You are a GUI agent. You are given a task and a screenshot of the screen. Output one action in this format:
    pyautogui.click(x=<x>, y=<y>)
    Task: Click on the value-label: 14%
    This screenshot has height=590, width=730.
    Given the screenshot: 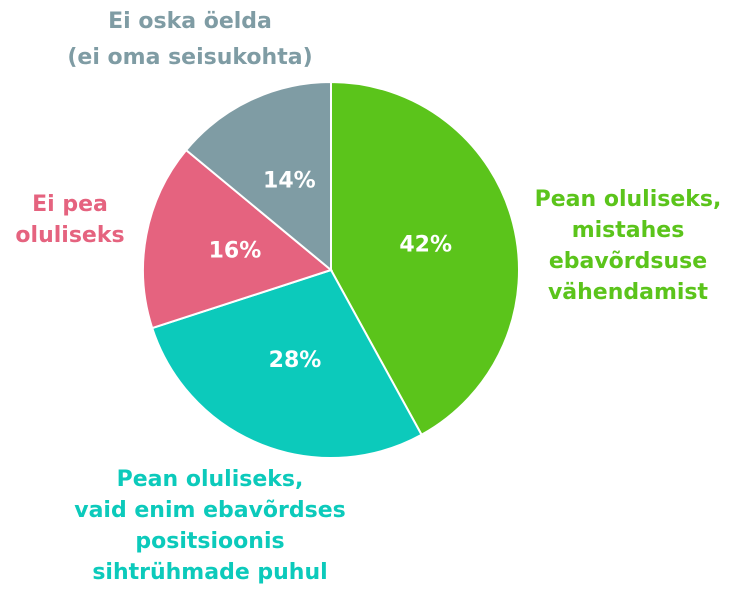 What is the action you would take?
    pyautogui.click(x=289, y=181)
    